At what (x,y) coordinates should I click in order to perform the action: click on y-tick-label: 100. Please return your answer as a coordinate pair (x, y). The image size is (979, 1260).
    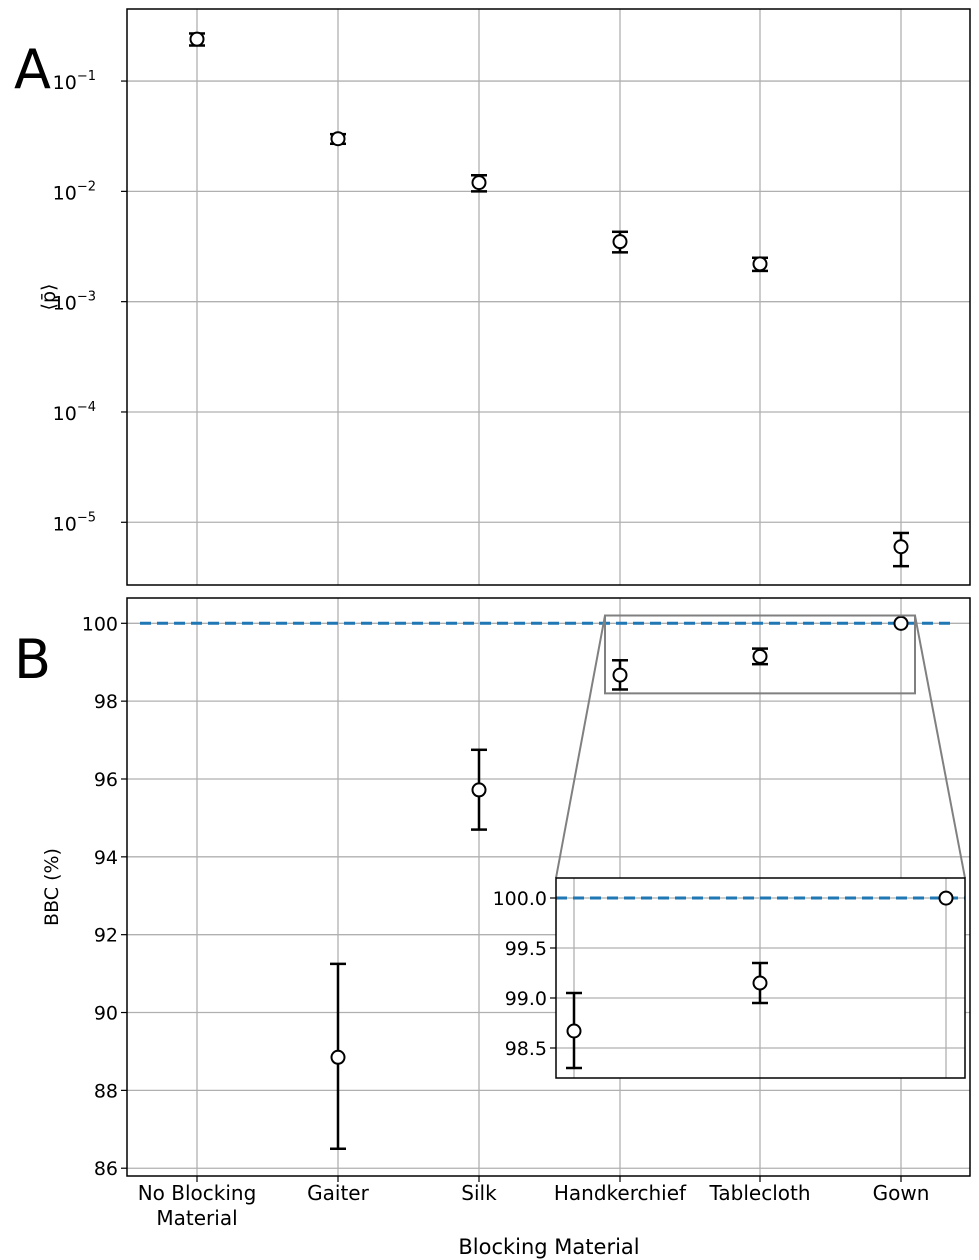
    Looking at the image, I should click on (100, 624).